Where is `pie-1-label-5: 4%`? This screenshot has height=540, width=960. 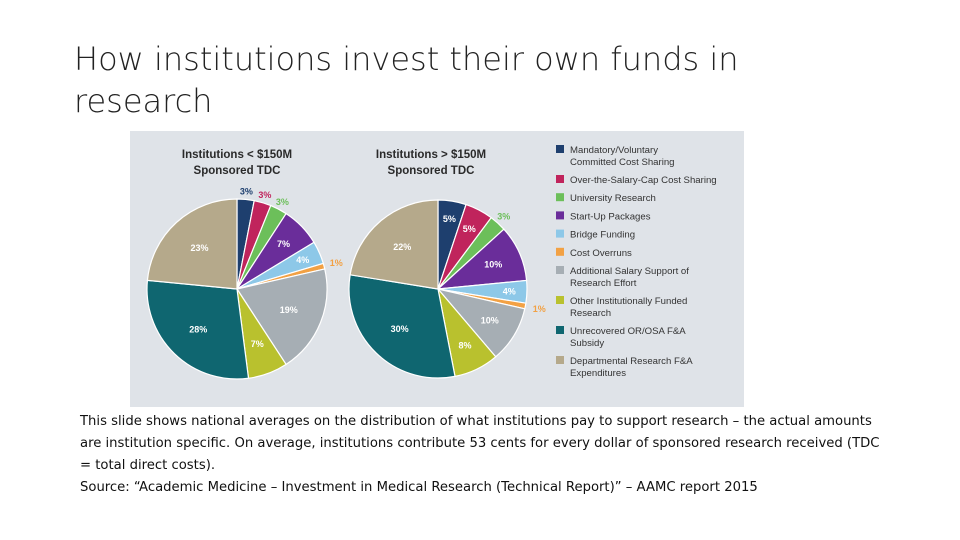 pie-1-label-5: 4% is located at coordinates (302, 260).